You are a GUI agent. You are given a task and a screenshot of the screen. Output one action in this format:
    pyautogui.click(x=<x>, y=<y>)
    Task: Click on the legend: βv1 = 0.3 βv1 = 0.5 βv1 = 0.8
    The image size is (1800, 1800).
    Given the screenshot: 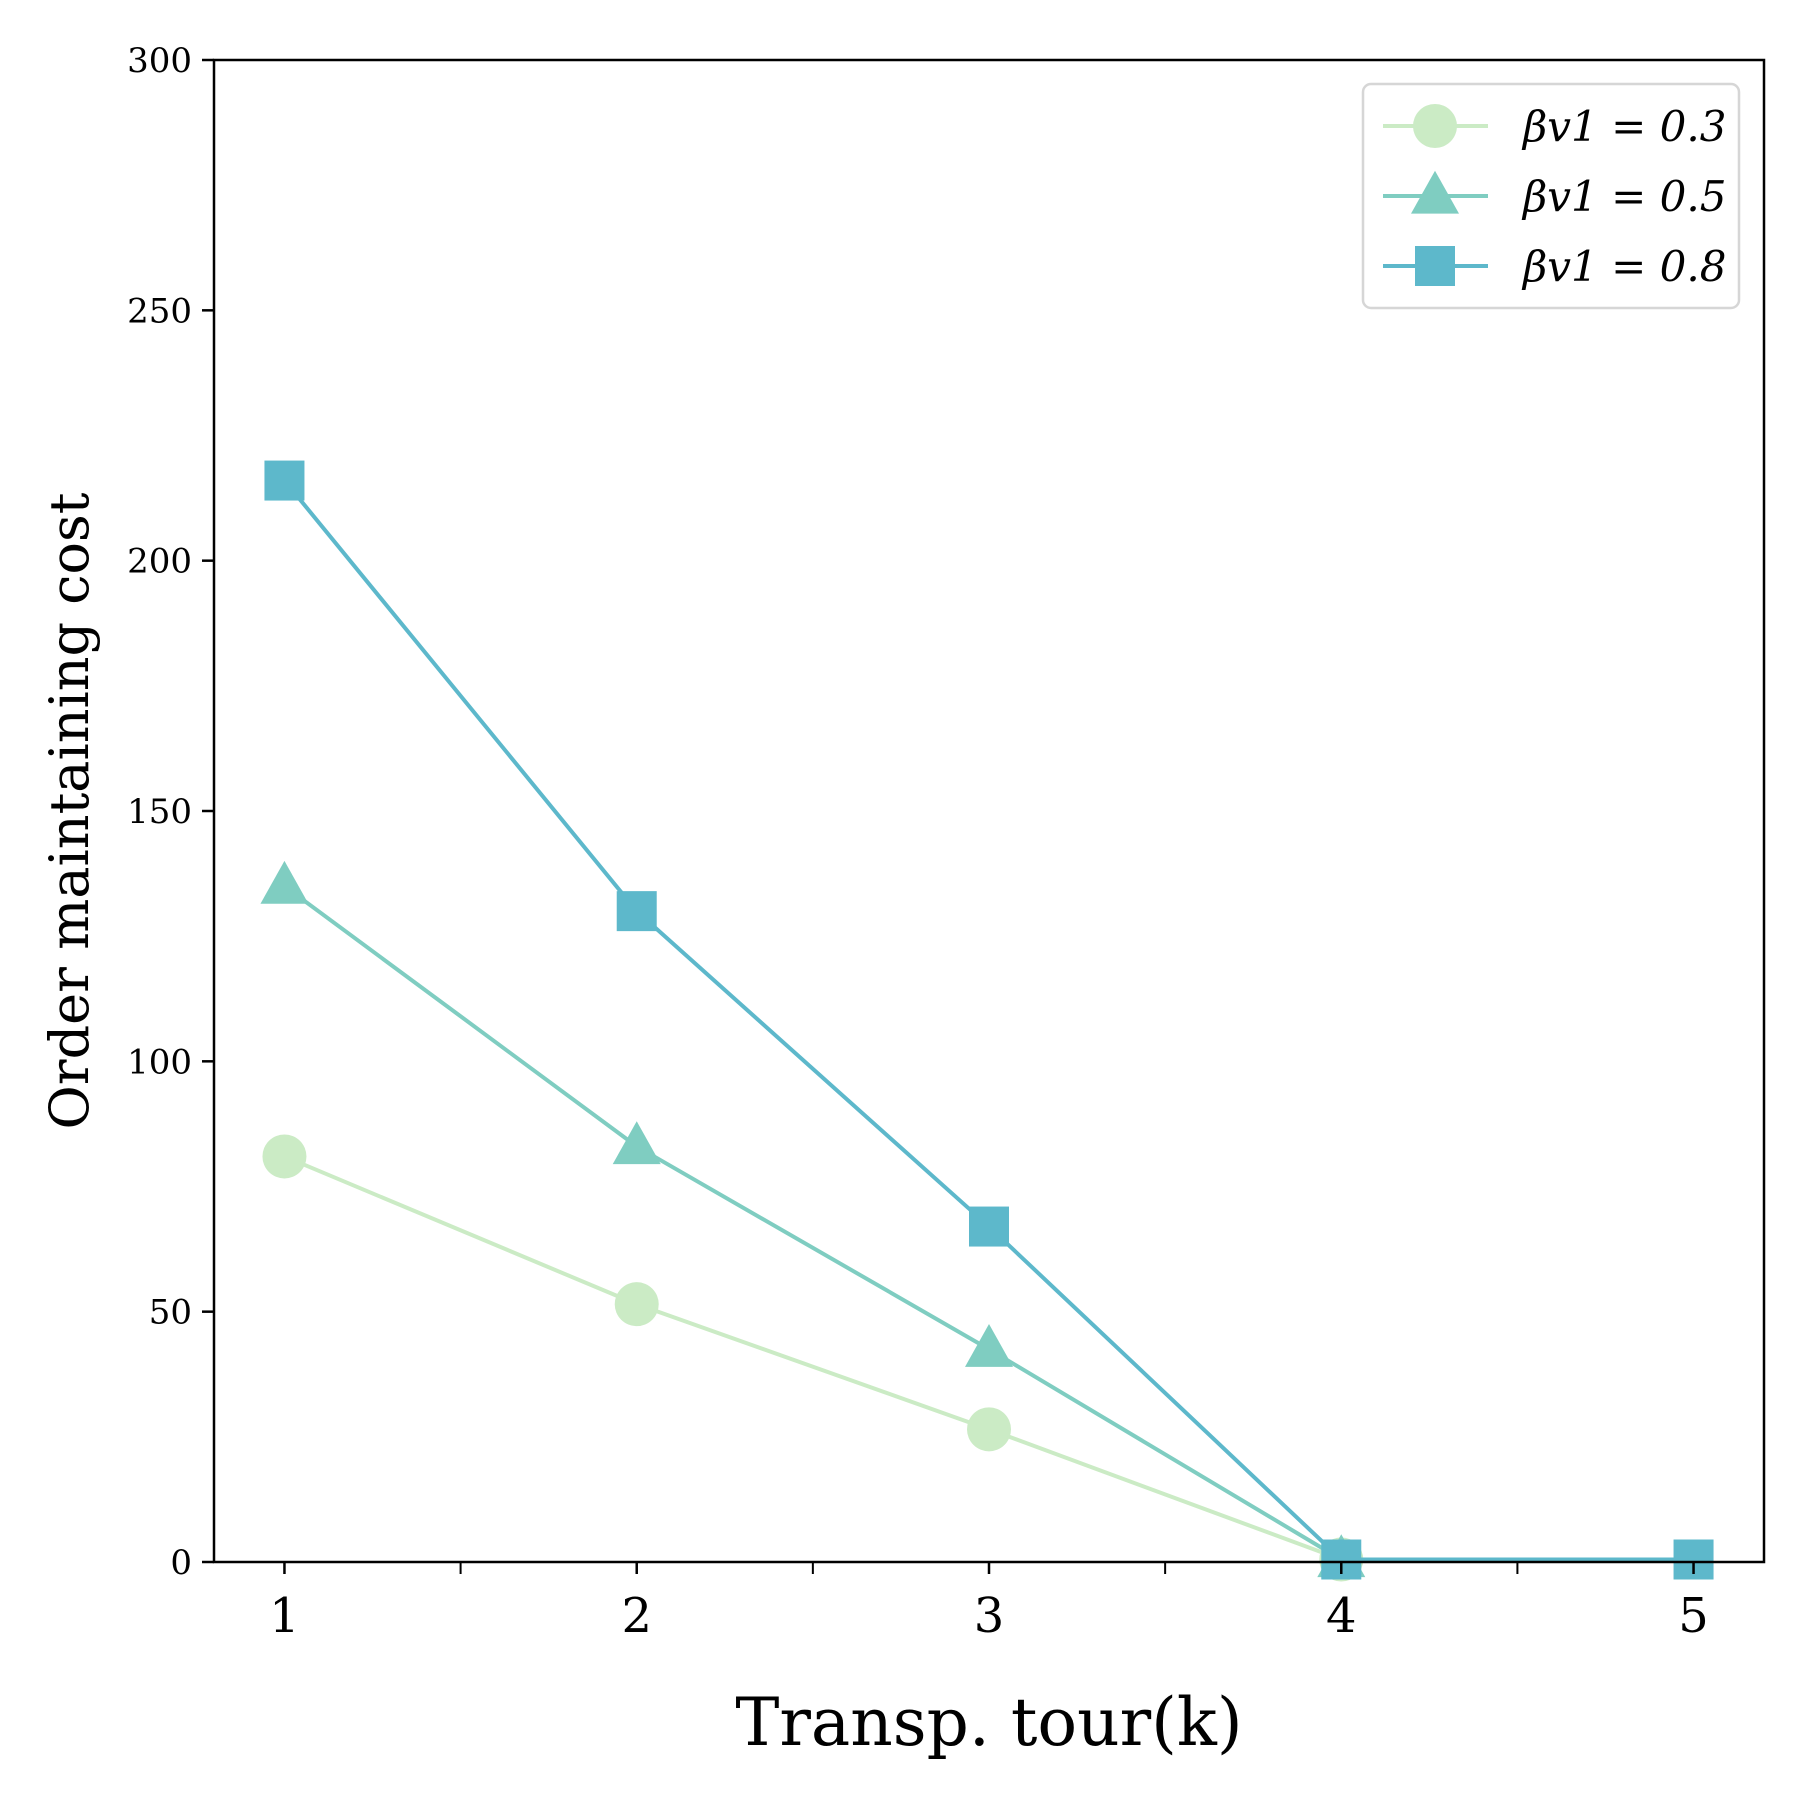 What is the action you would take?
    pyautogui.click(x=1551, y=196)
    